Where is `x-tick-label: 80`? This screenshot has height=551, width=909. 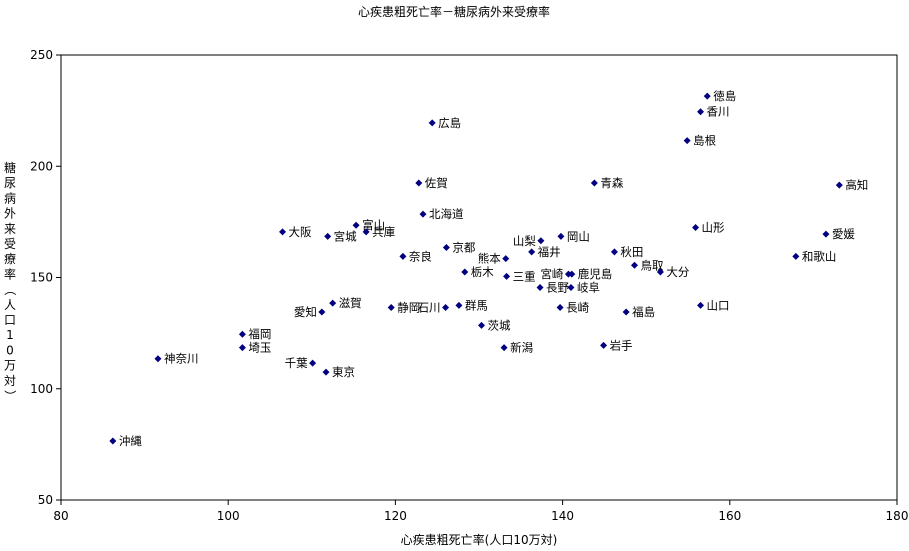
x-tick-label: 80 is located at coordinates (60, 516).